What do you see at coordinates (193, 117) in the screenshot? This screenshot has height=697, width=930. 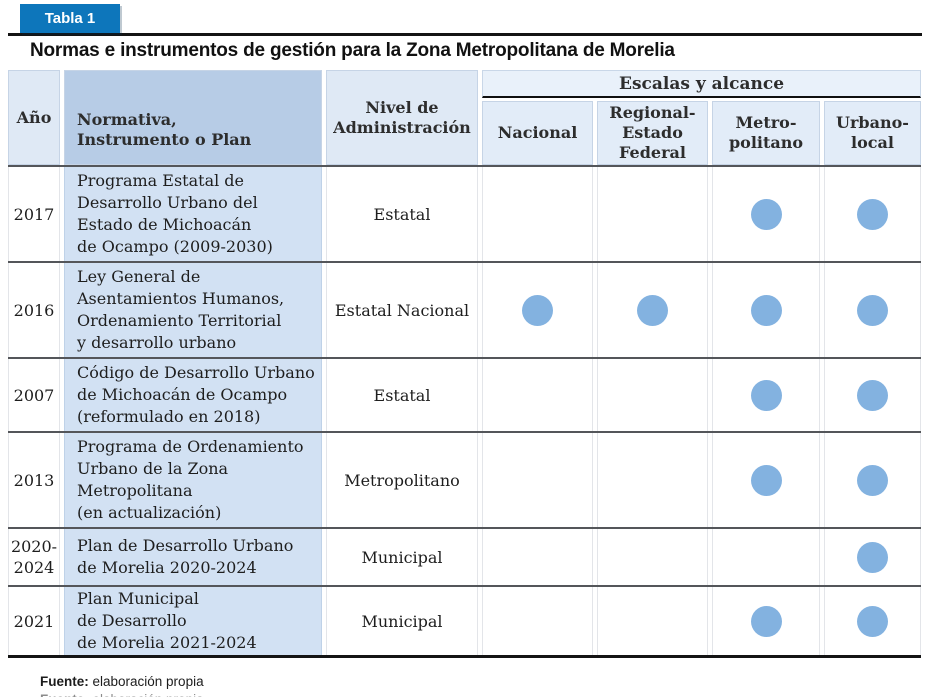 I see `header-instrument: Normativa, Instrumento o Plan` at bounding box center [193, 117].